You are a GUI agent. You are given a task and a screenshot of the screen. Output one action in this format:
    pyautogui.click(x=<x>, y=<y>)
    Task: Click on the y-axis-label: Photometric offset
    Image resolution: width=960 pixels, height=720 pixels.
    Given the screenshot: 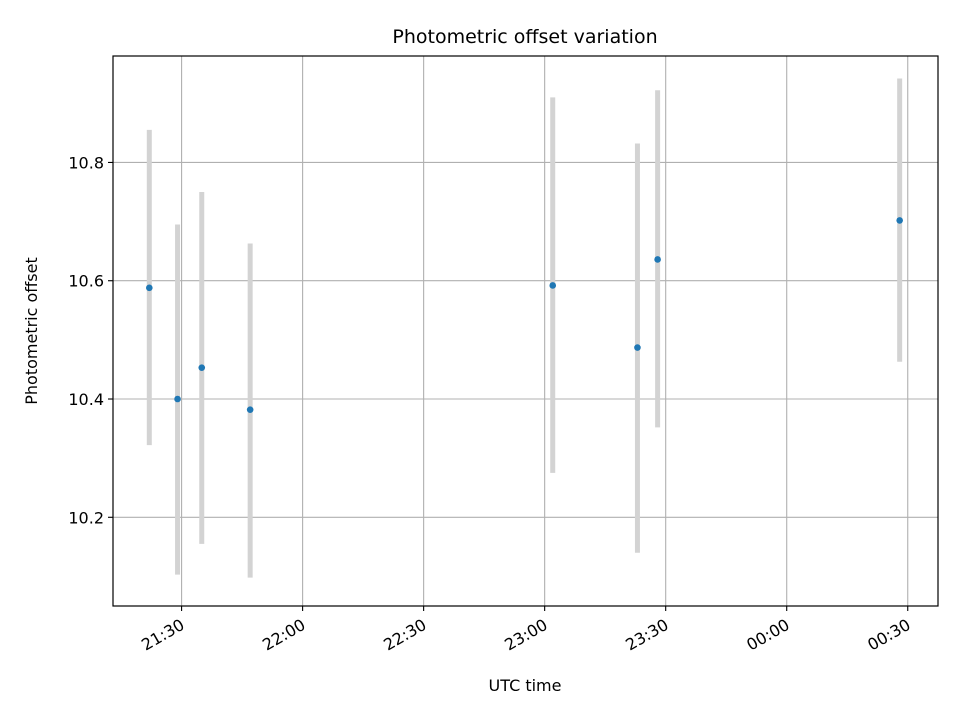 What is the action you would take?
    pyautogui.click(x=31, y=331)
    